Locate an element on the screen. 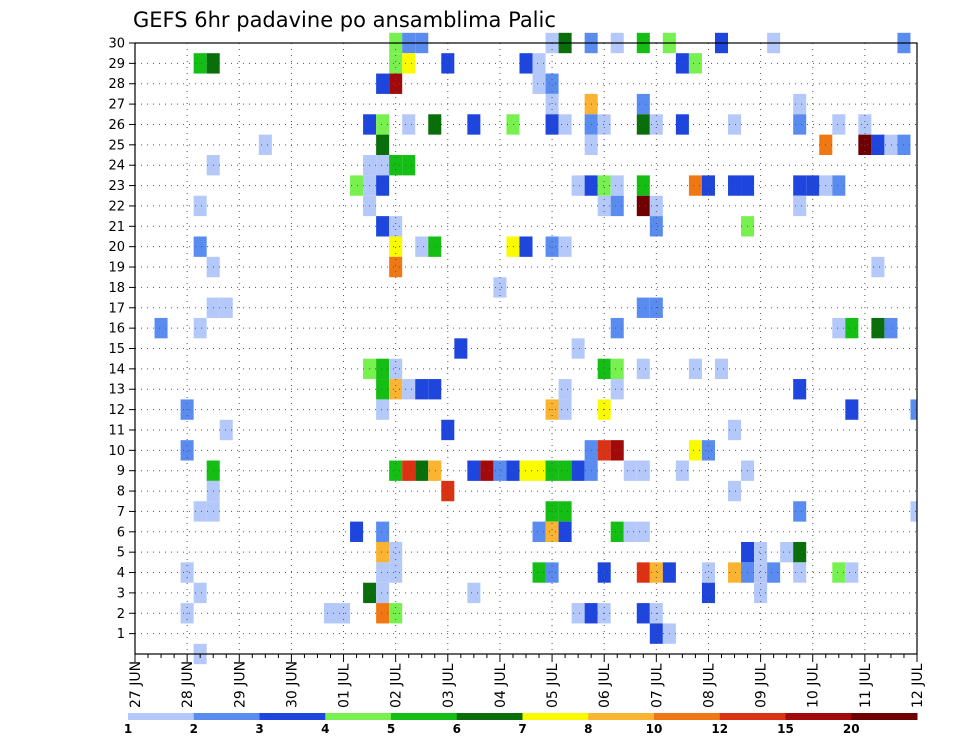 The image size is (960, 742). y-tick-label: 19 is located at coordinates (116, 268).